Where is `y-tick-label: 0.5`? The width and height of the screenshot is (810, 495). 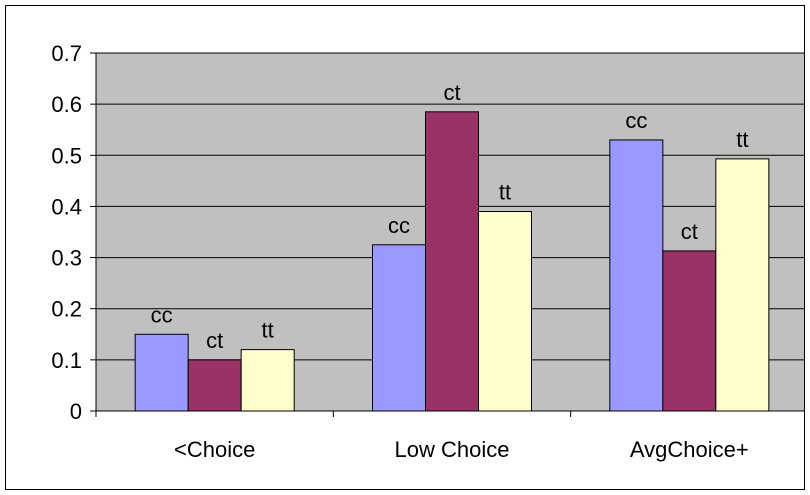
y-tick-label: 0.5 is located at coordinates (66, 155).